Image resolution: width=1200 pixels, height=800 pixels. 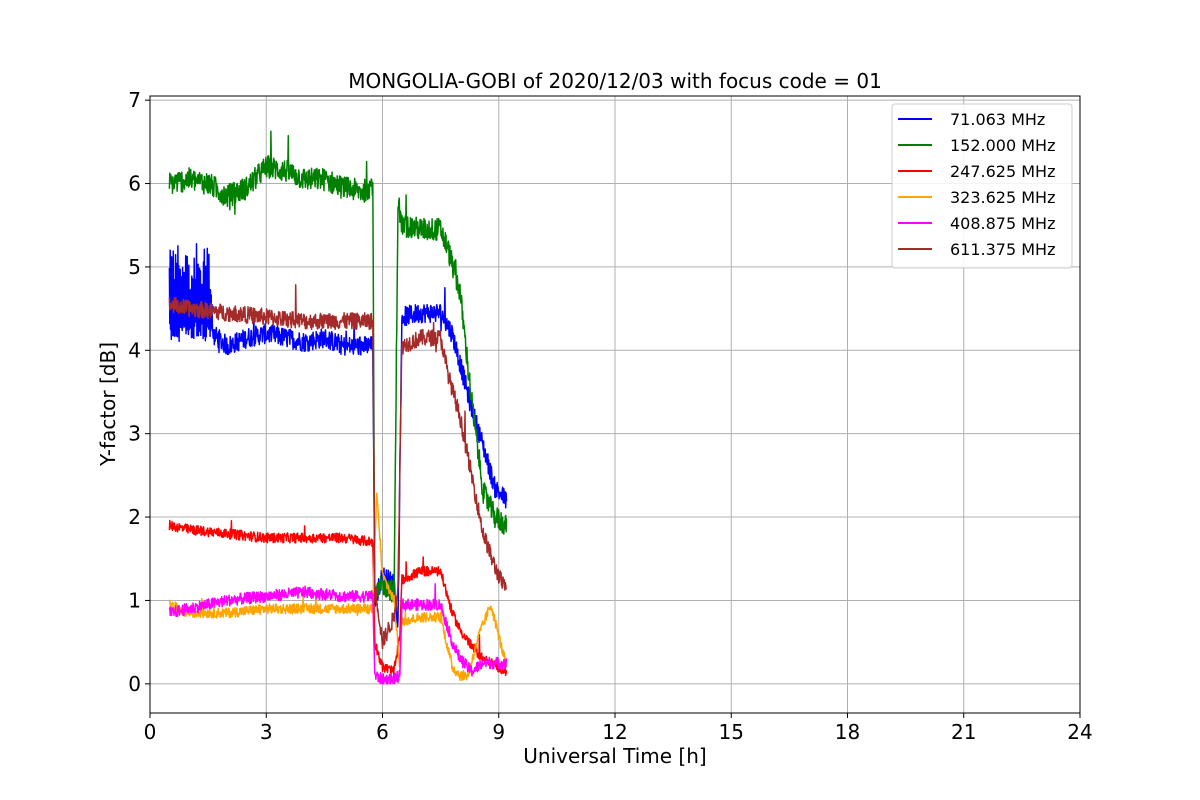 What do you see at coordinates (614, 732) in the screenshot?
I see `x-tick-label: 12` at bounding box center [614, 732].